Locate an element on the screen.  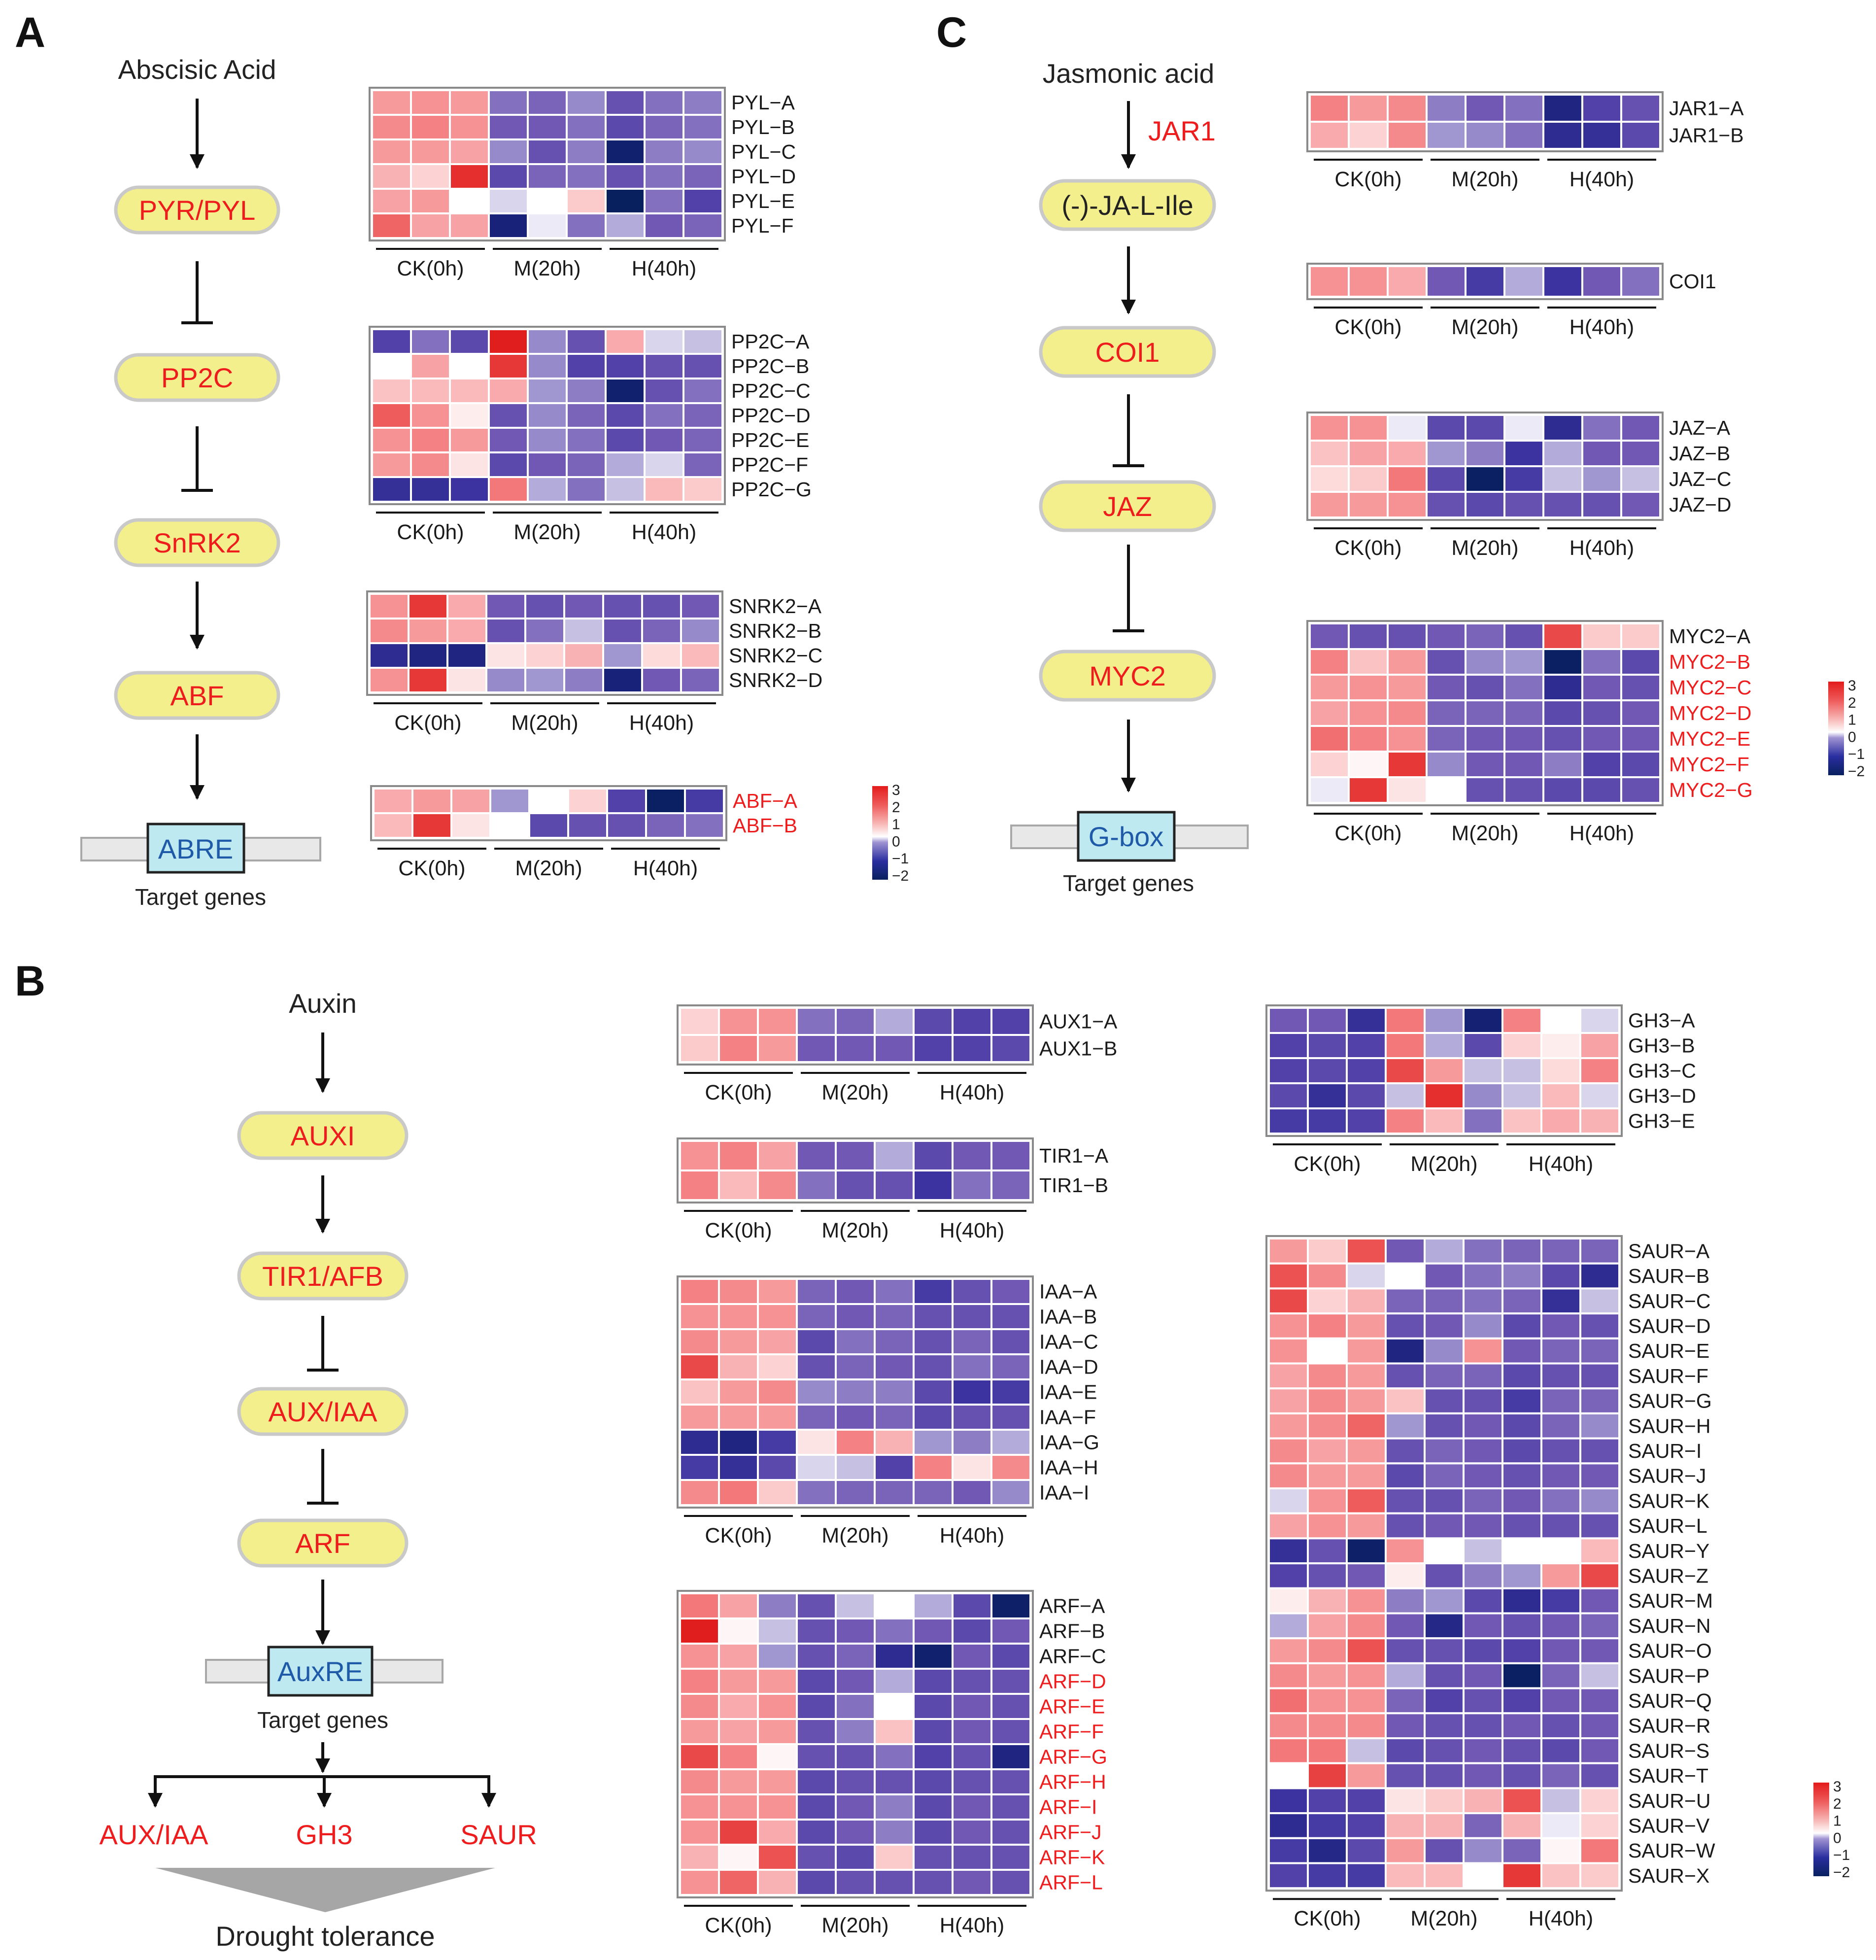
gene-label: IAA−A is located at coordinates (1068, 1291).